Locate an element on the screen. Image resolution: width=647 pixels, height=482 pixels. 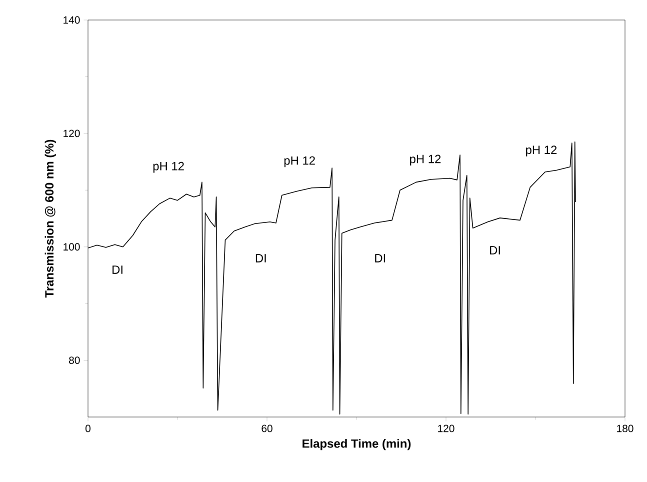
y-tick-label: 80 is located at coordinates (74, 360).